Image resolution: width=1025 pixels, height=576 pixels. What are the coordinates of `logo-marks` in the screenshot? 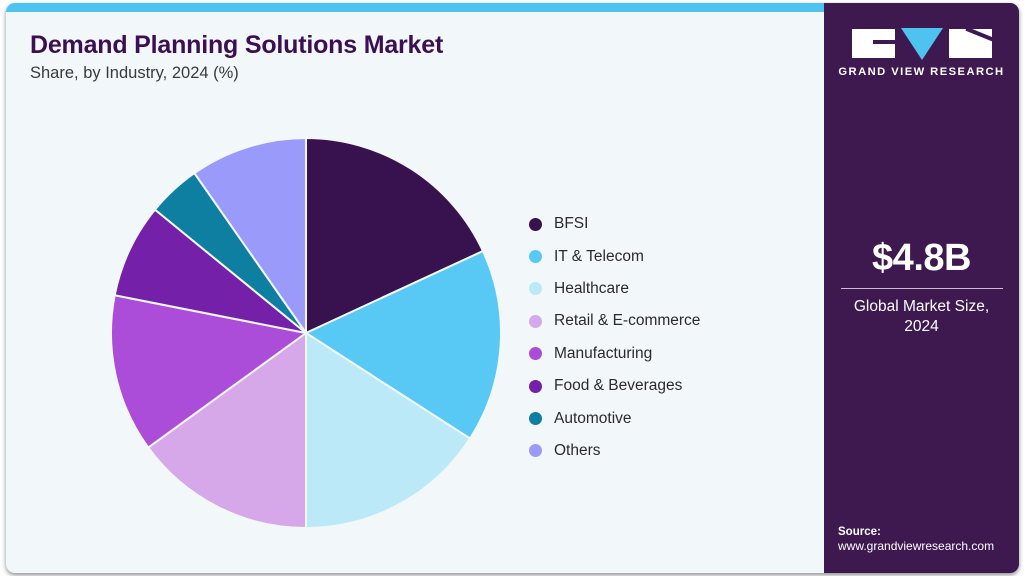 It's located at (921, 43).